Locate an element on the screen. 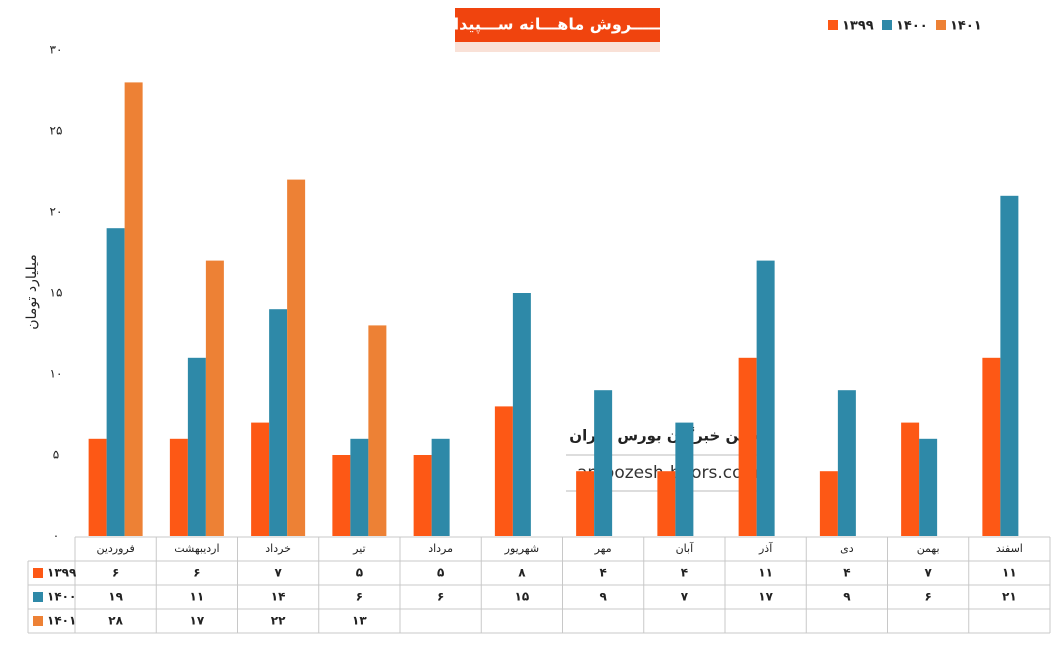 The image size is (1061, 647). title-shadow is located at coordinates (557, 47).